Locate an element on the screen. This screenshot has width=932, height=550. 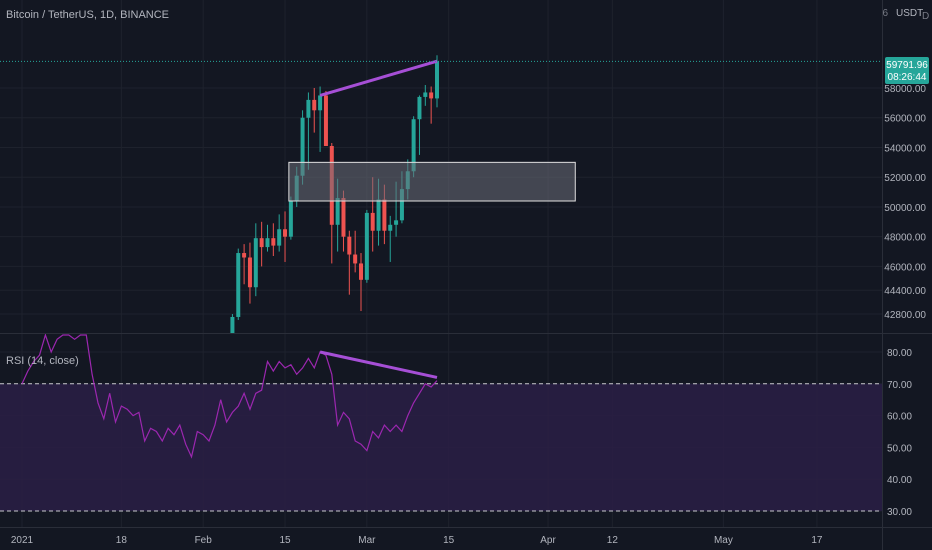
candles-layer is located at coordinates (334, 194).